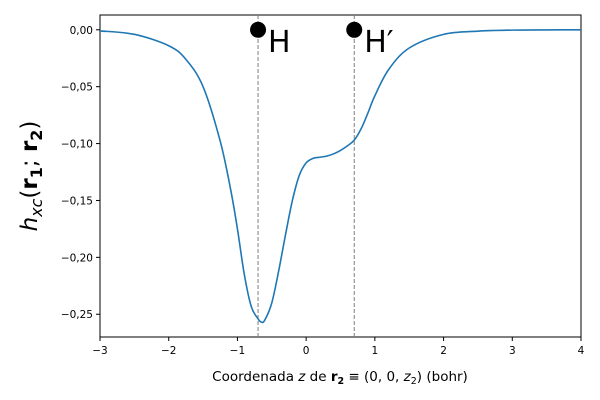  Describe the element at coordinates (374, 377) in the screenshot. I see `x-axis-label-tuple: ≡ (0, 0,` at that location.